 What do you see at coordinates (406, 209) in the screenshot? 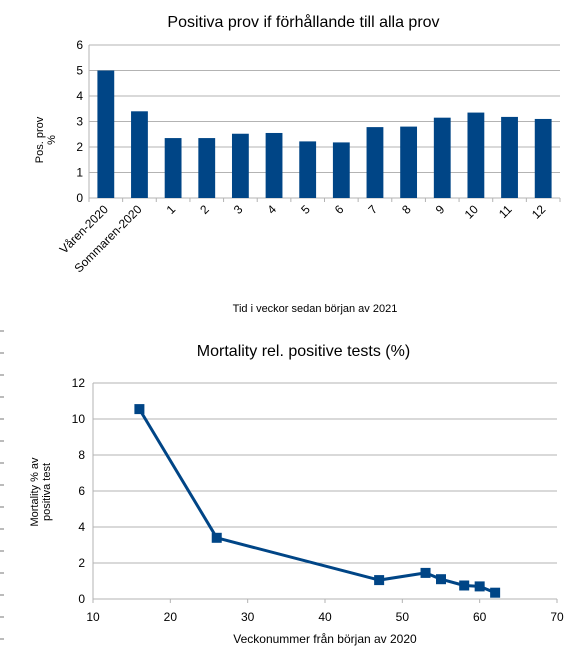
I see `chart1-category-label: 8` at bounding box center [406, 209].